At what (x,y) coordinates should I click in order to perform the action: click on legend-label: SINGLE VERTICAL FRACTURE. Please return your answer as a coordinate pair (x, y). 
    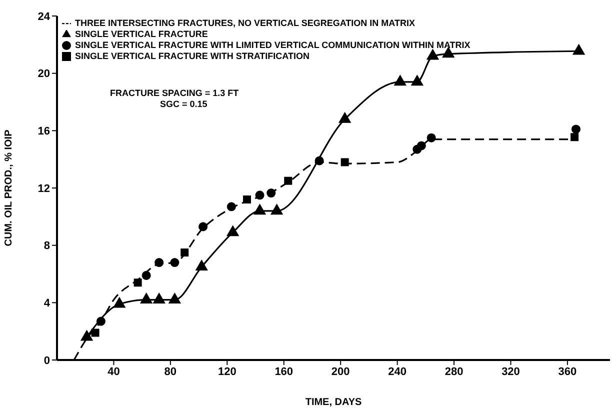
    Looking at the image, I should click on (141, 34).